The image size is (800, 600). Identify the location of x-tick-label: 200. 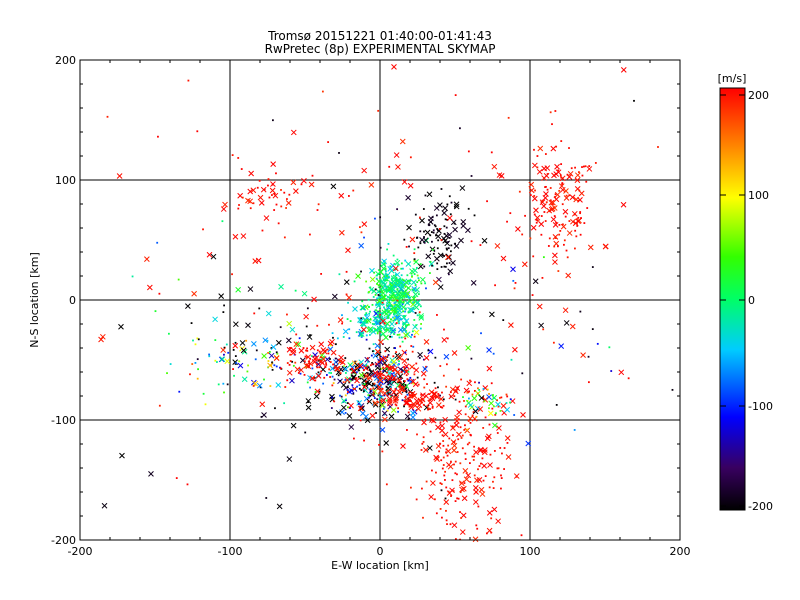
(680, 551).